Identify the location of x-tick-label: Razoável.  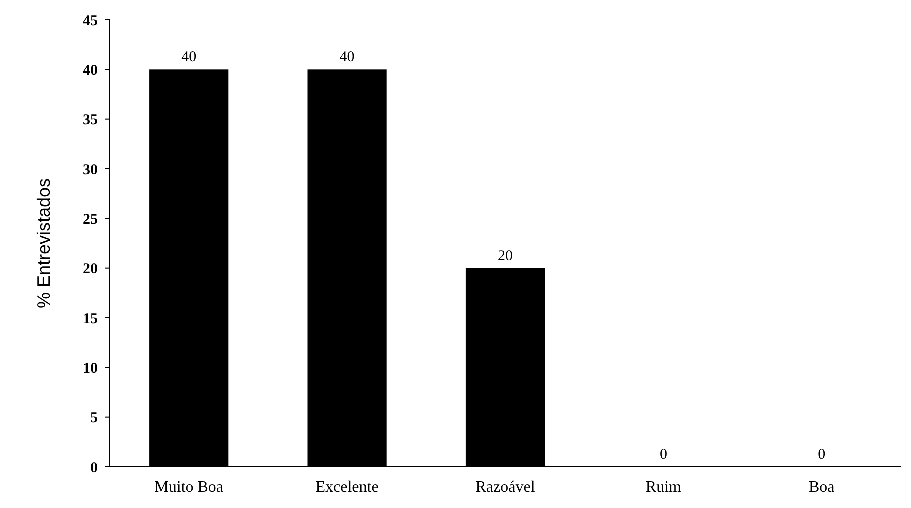
(506, 487).